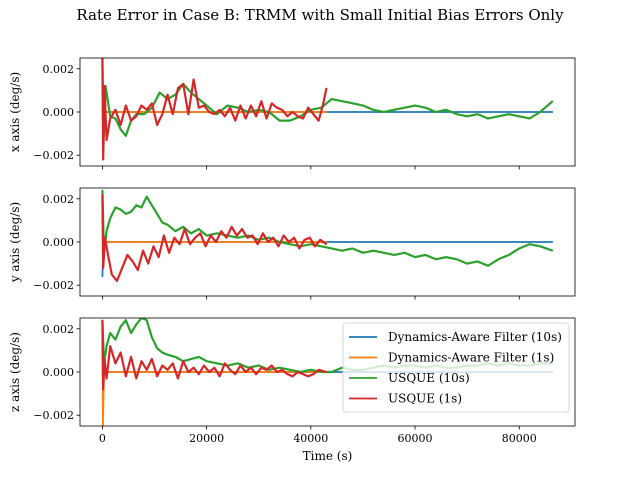 This screenshot has width=640, height=485. What do you see at coordinates (429, 378) in the screenshot?
I see `legend-entry-label: USQUE (10s)` at bounding box center [429, 378].